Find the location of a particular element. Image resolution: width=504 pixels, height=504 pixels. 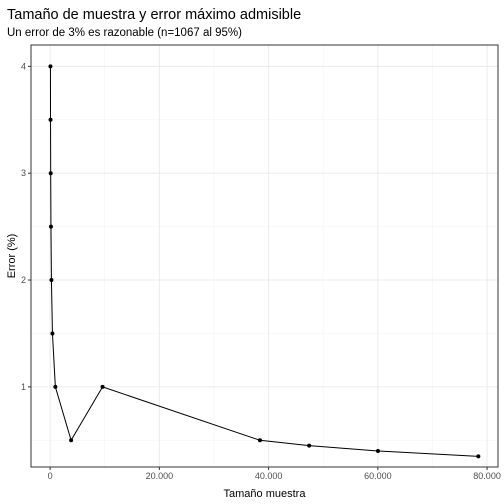

x-tick-label: 60.000 is located at coordinates (378, 476).